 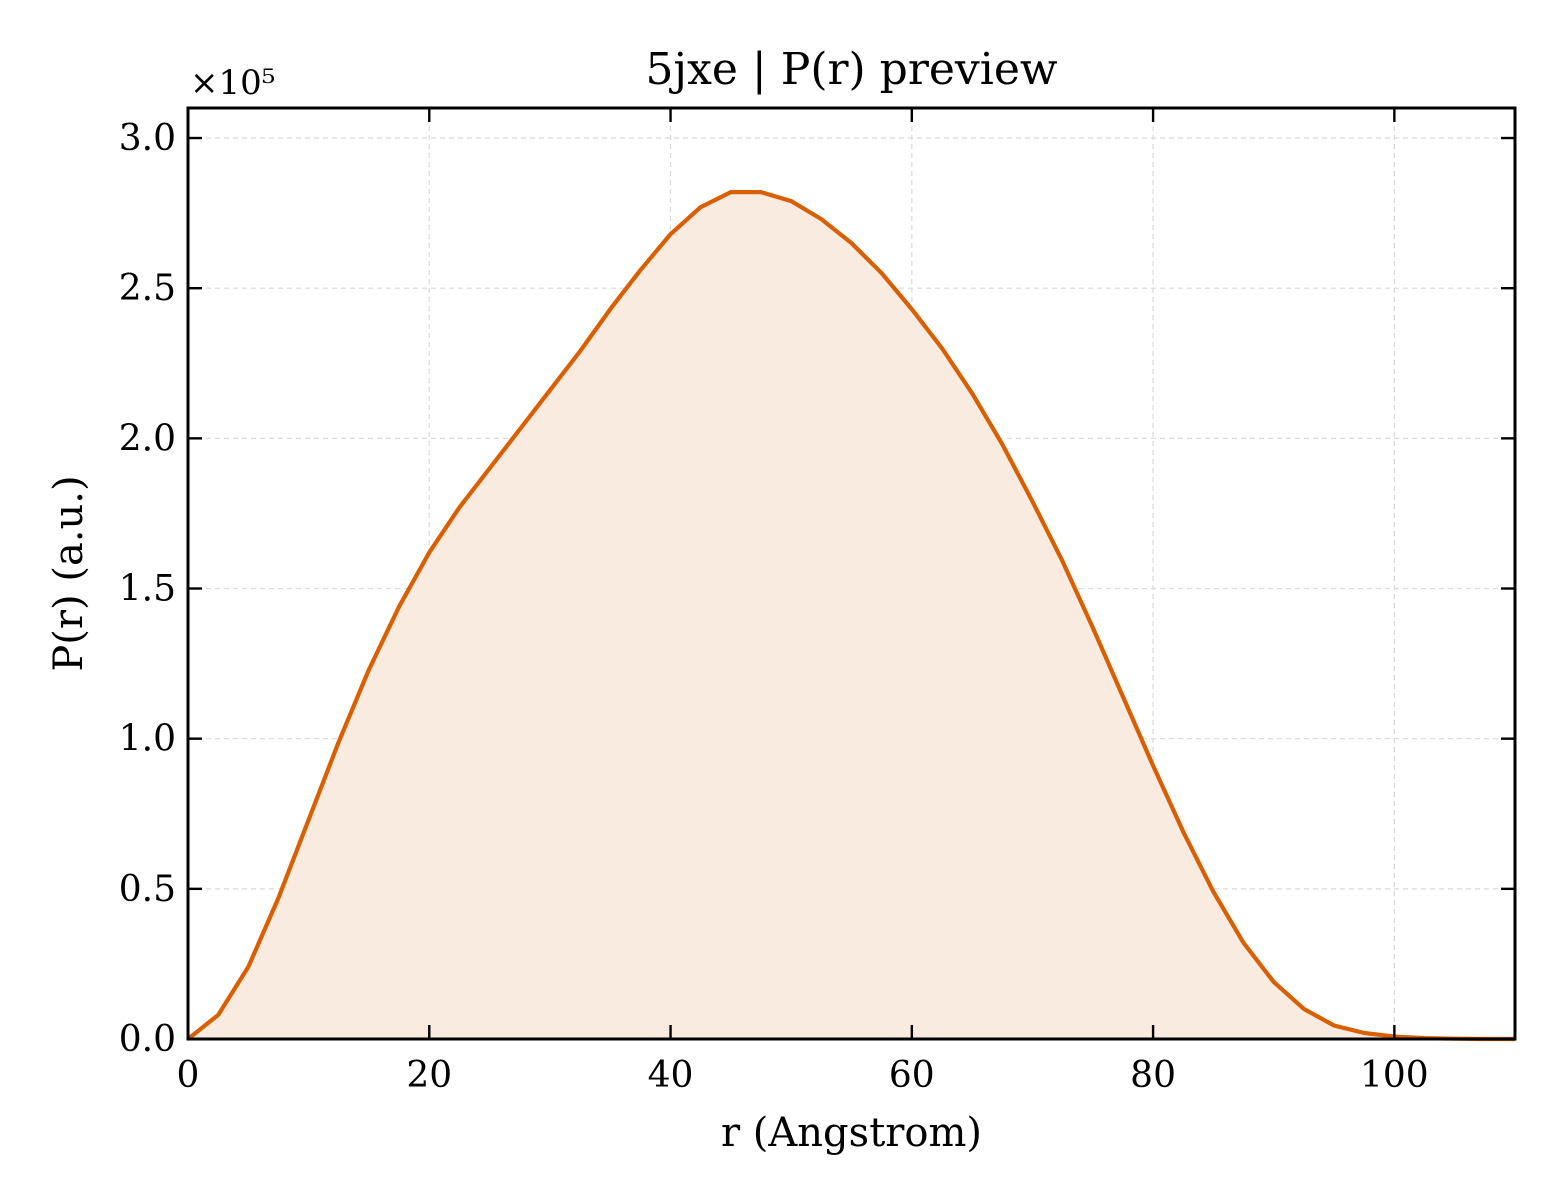 I want to click on y-tick-label: 3.0, so click(x=147, y=138).